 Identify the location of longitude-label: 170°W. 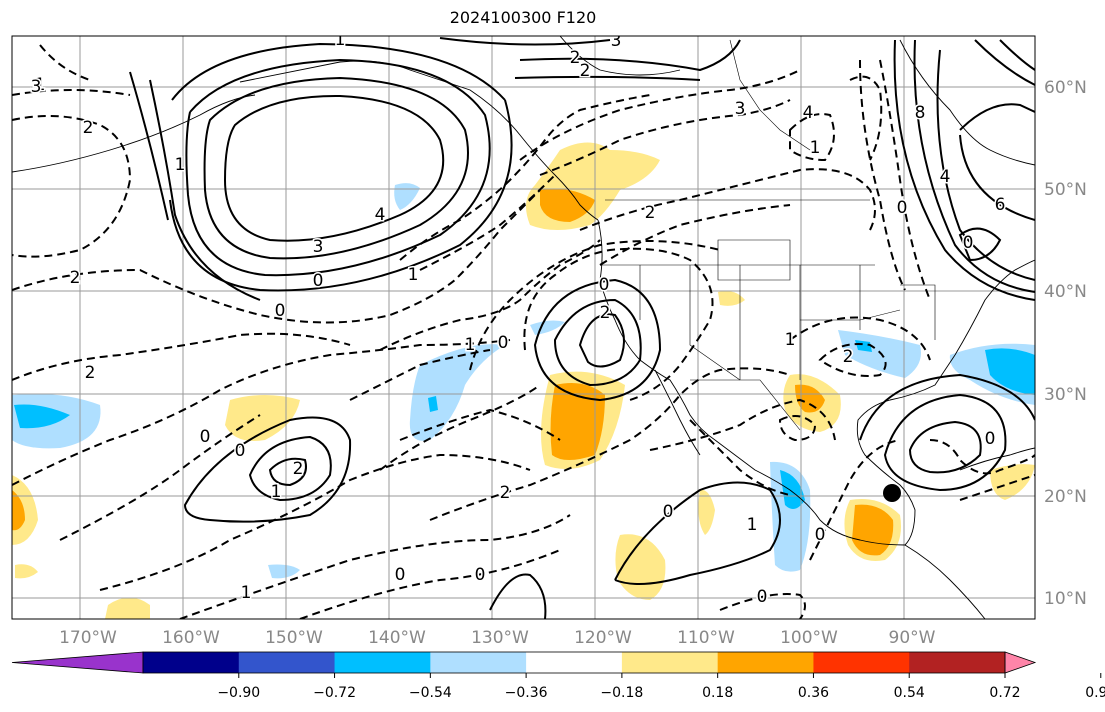
(88, 638).